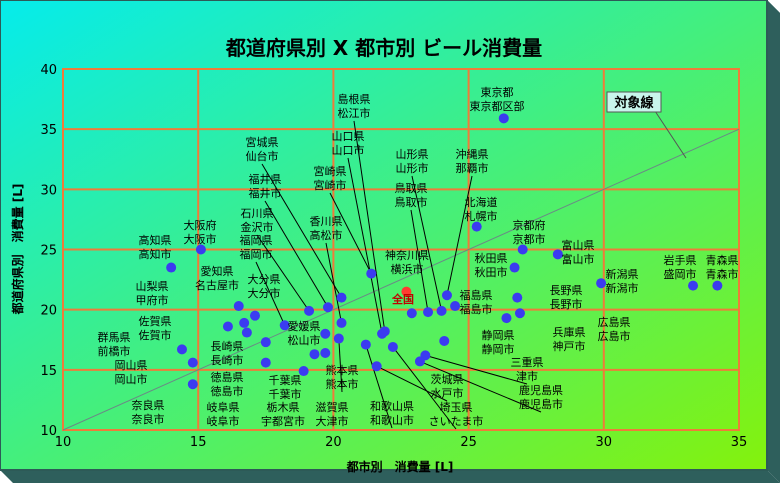 Image resolution: width=780 pixels, height=487 pixels. I want to click on point-label: 香川県高松市, so click(326, 228).